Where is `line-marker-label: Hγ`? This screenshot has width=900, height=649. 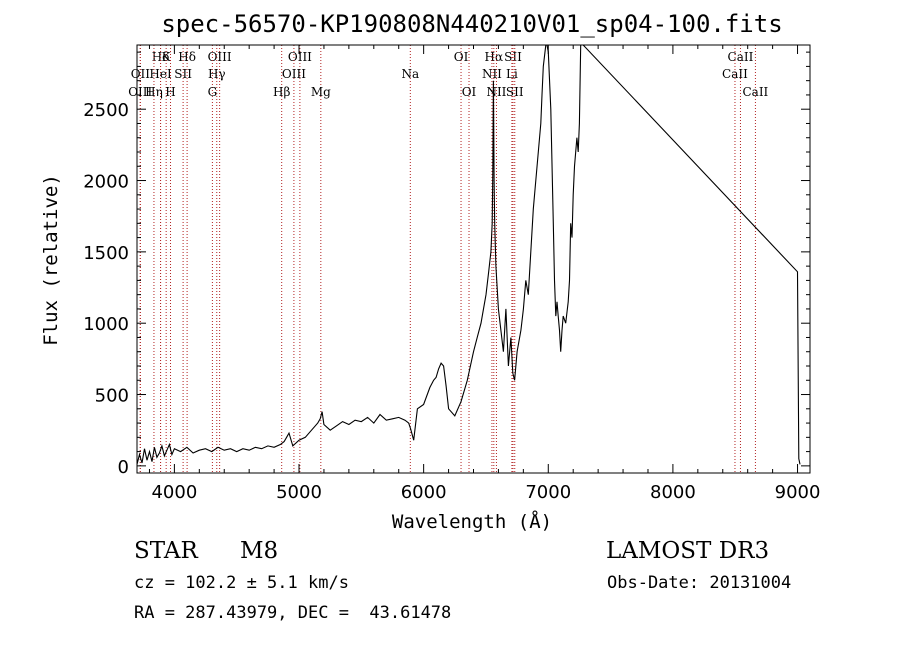 line-marker-label: Hγ is located at coordinates (217, 74).